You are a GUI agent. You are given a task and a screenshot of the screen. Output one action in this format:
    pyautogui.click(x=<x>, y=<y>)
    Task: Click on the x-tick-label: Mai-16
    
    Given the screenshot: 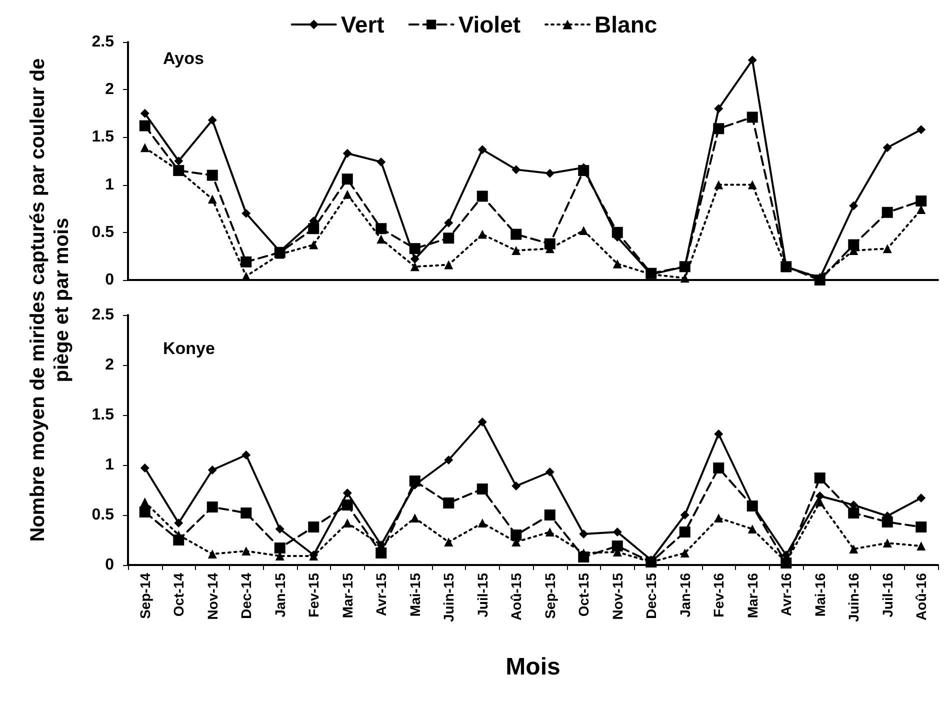 What is the action you would take?
    pyautogui.click(x=820, y=594)
    